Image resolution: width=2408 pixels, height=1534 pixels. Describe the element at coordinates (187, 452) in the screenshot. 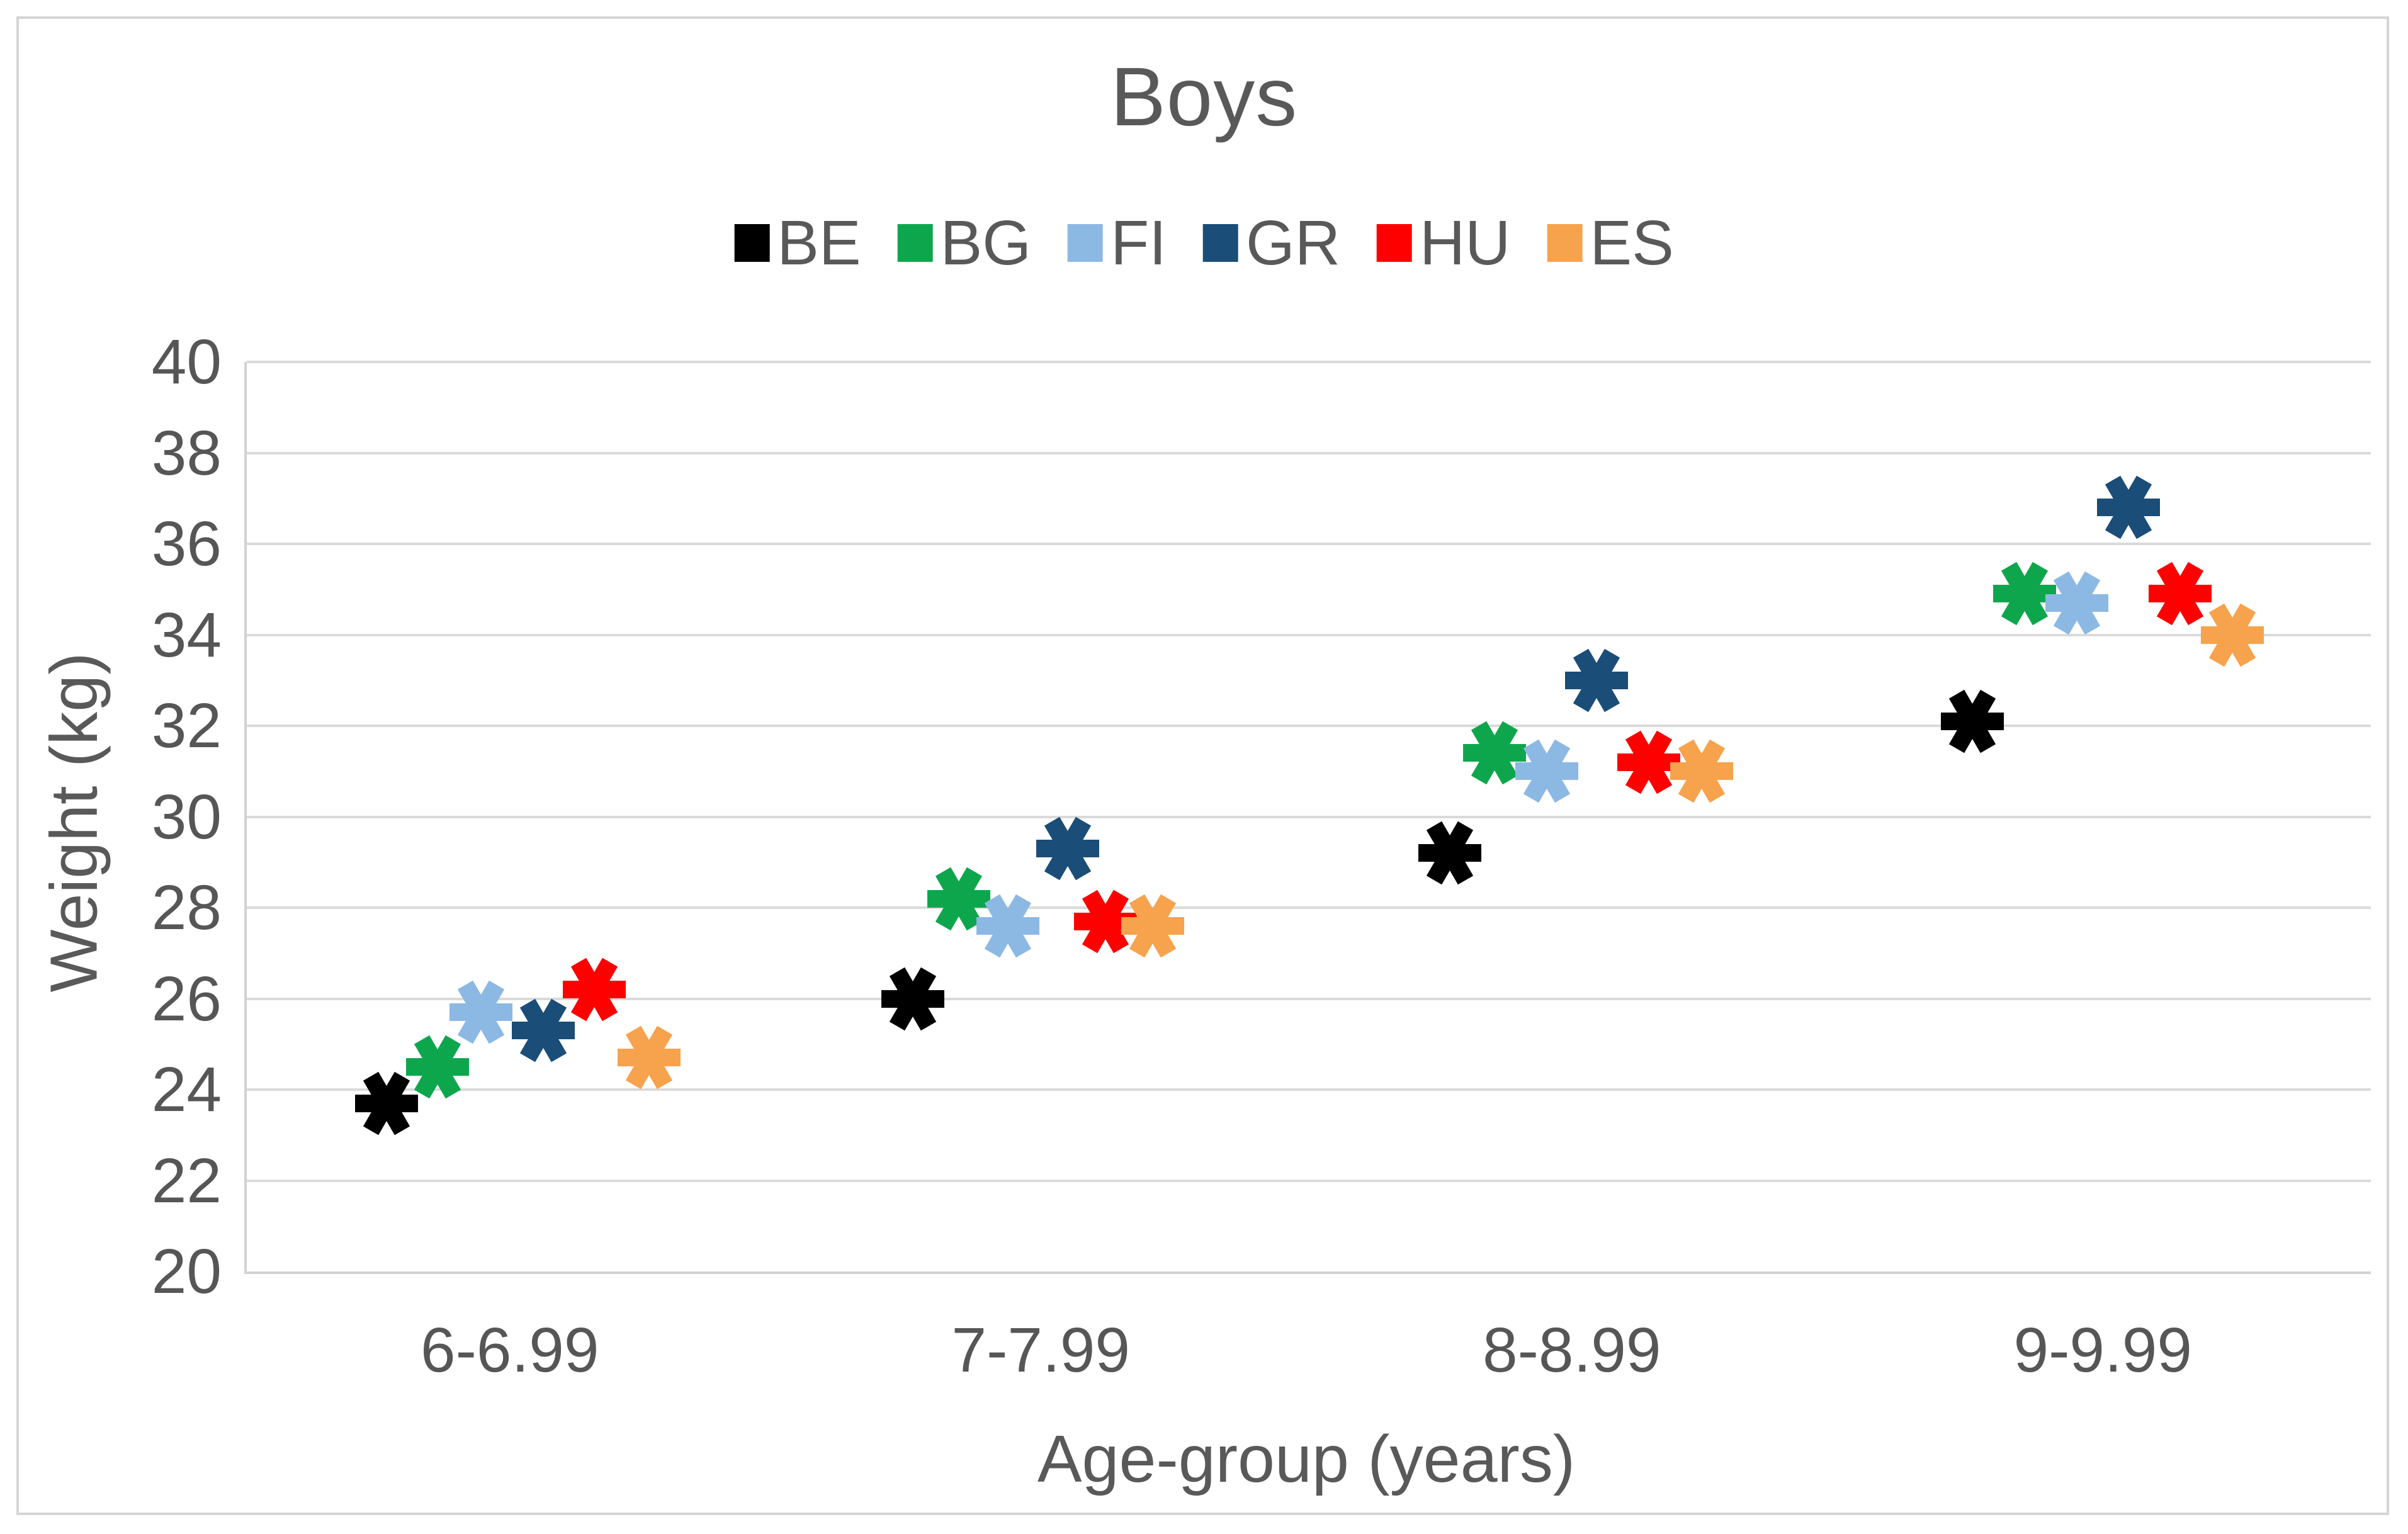

I see `y-tick-label-38: 38` at that location.